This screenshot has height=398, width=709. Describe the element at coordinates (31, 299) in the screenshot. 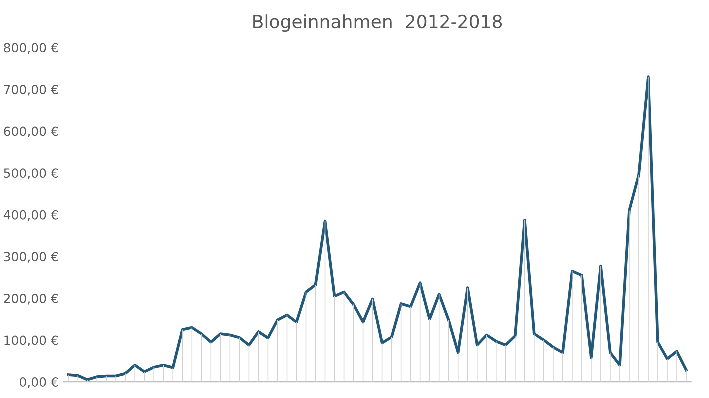

I see `y-tick-label: 200,00 €` at that location.